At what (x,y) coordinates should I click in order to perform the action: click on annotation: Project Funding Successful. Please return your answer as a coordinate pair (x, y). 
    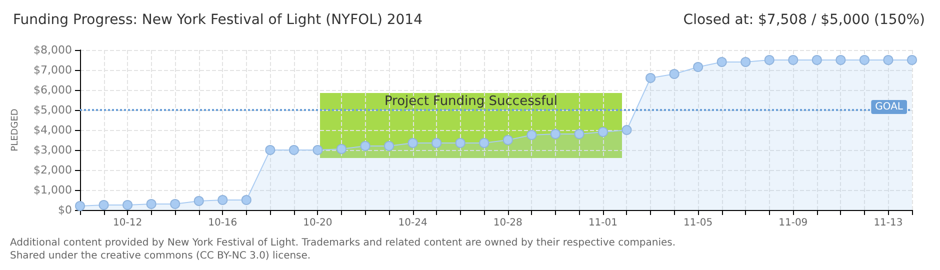
    Looking at the image, I should click on (471, 101).